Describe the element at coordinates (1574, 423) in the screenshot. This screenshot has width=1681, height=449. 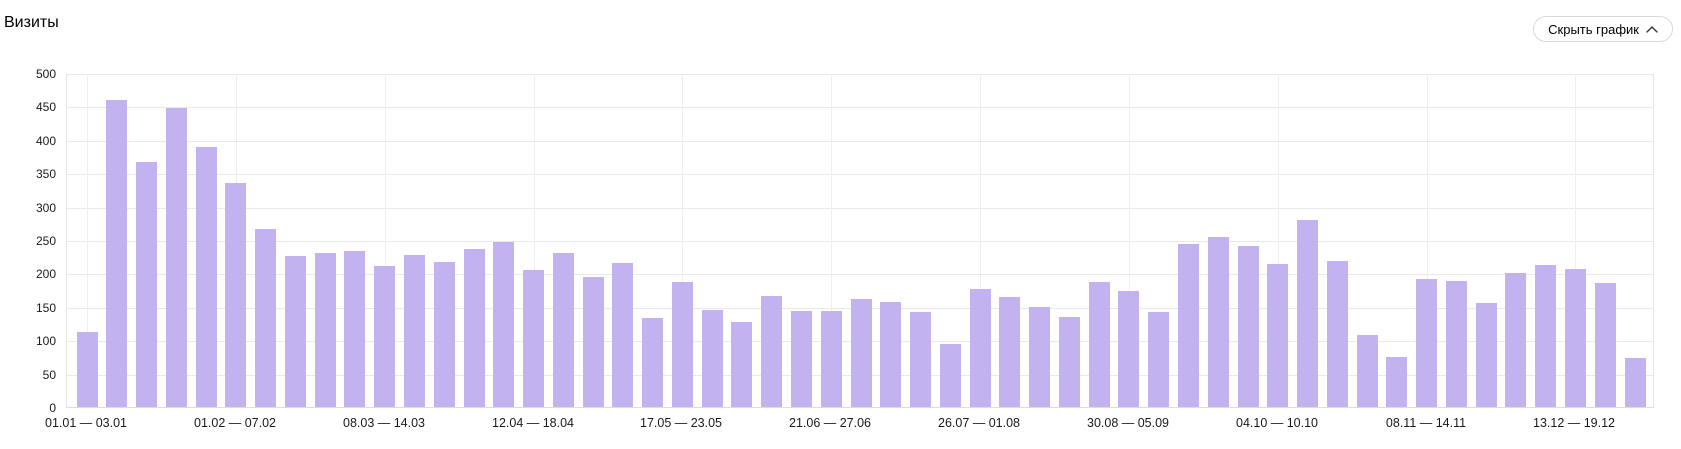
I see `x-axis-tick-label: 13.12 — 19.12` at that location.